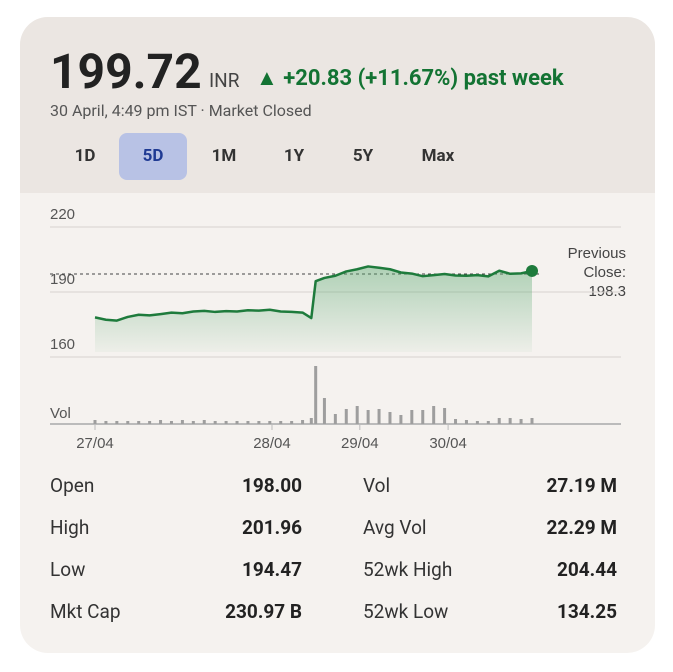 This screenshot has width=673, height=672. I want to click on stat-label: Open, so click(72, 485).